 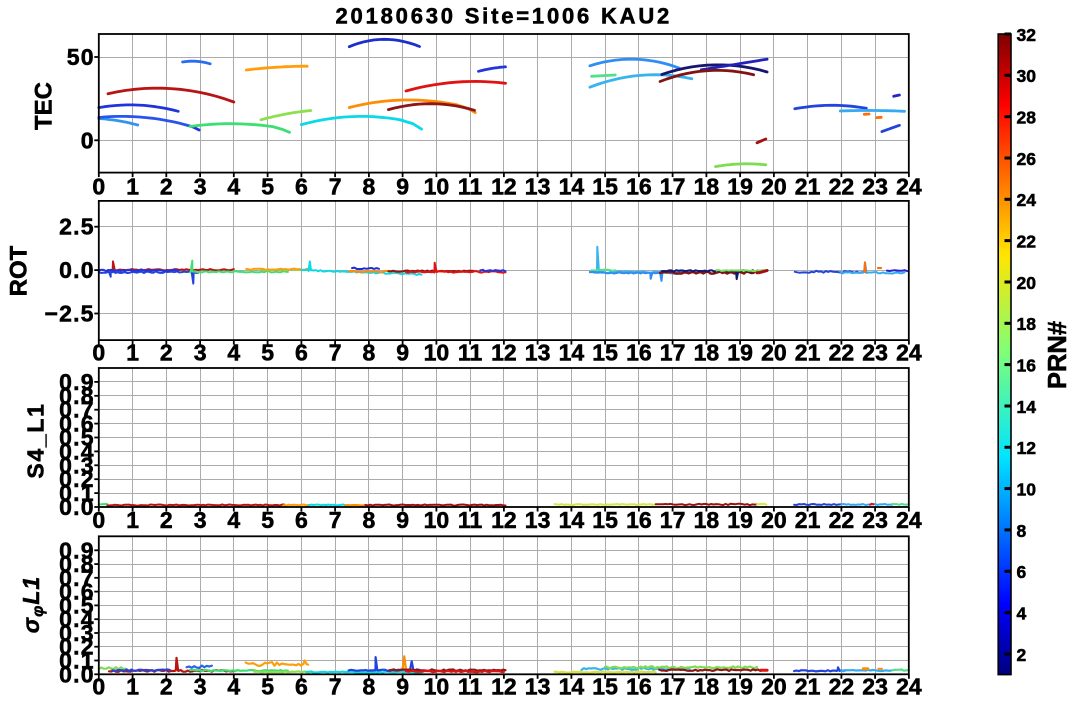 I want to click on svg-text: S4_L1, so click(x=36, y=440).